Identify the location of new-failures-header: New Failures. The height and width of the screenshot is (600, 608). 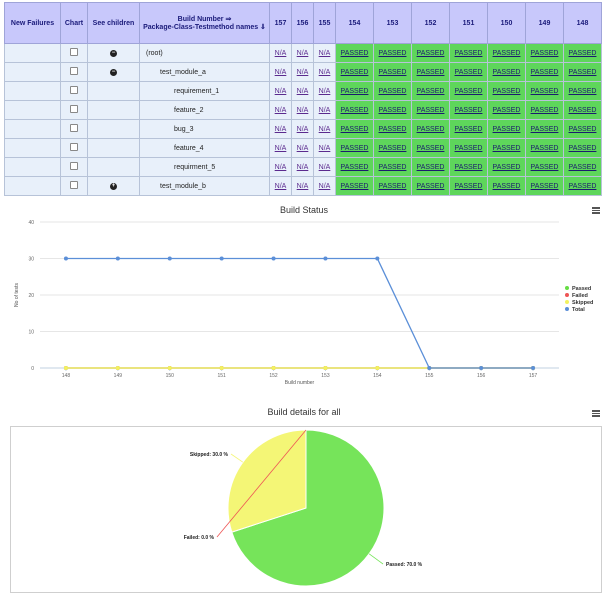
(32, 23).